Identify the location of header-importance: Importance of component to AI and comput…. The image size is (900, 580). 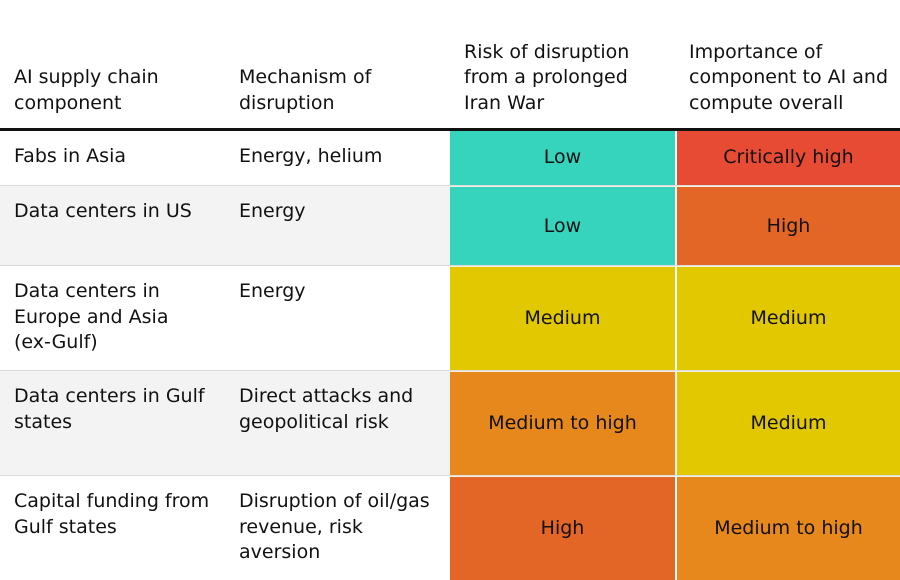
(789, 77).